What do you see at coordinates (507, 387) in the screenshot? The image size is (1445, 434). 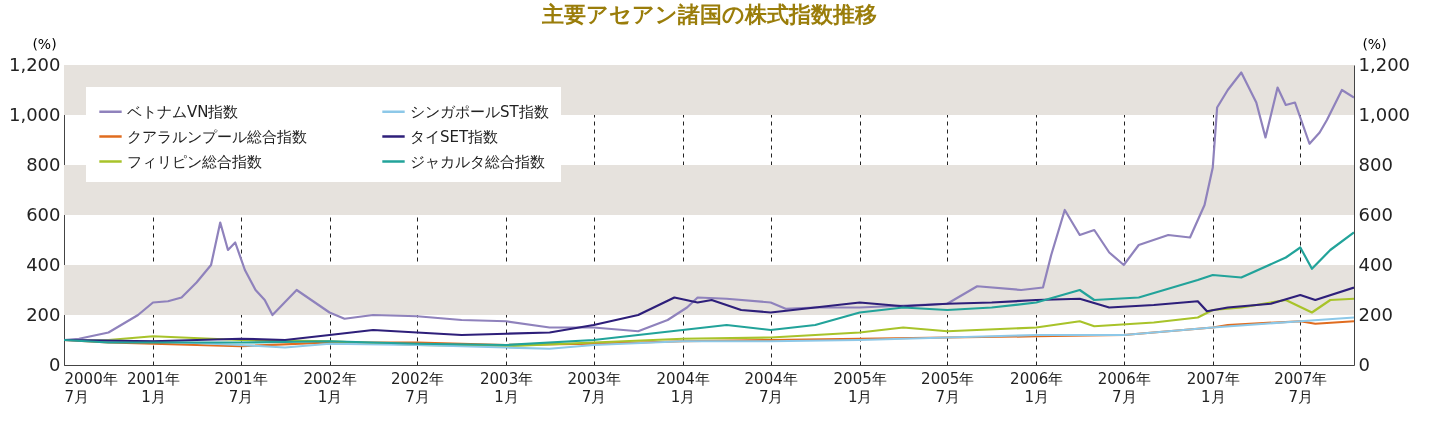 I see `x-tick-label: 2003年 1月` at bounding box center [507, 387].